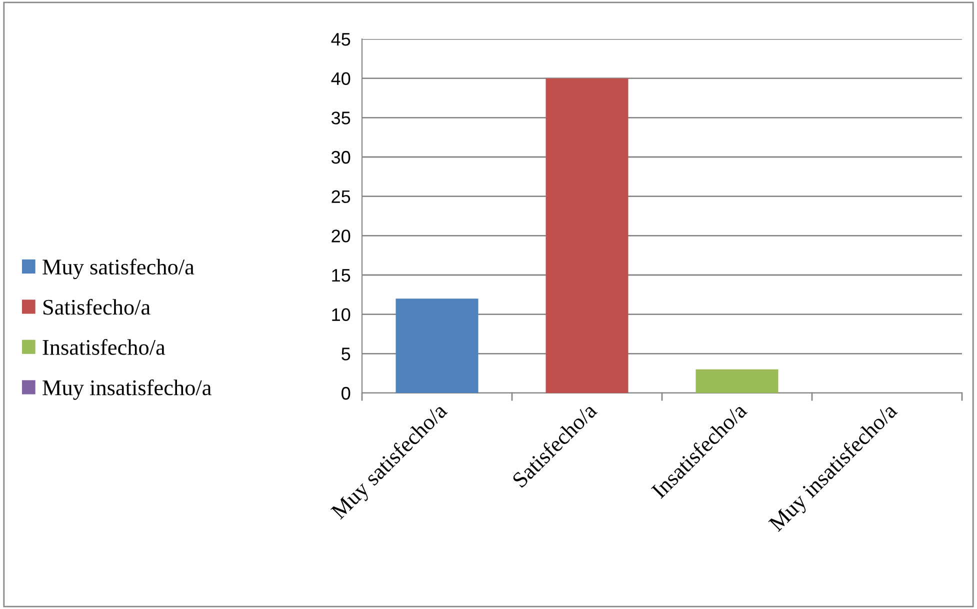 The width and height of the screenshot is (977, 609). I want to click on y-tick-label: 25, so click(341, 197).